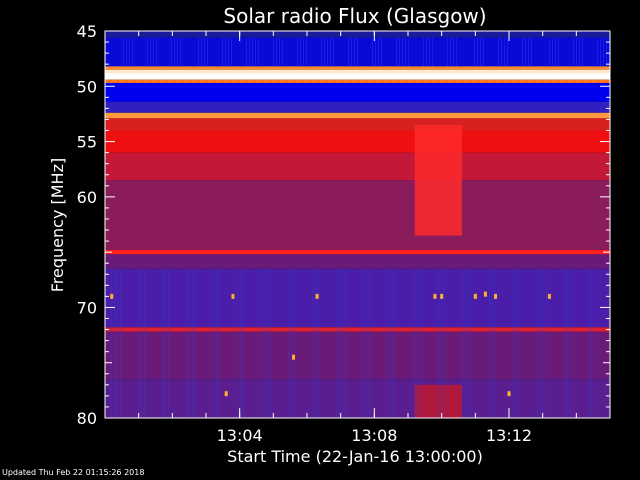 This screenshot has width=640, height=480. What do you see at coordinates (87, 86) in the screenshot?
I see `y-tick-label: 50` at bounding box center [87, 86].